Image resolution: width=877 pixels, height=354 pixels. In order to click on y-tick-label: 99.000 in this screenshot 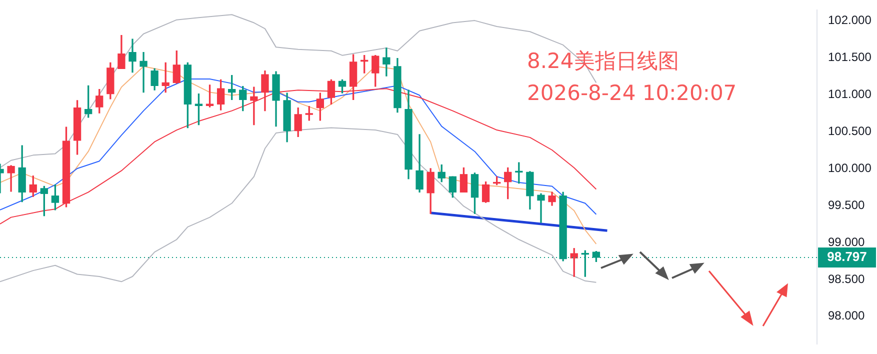, I will do `click(847, 241)`.